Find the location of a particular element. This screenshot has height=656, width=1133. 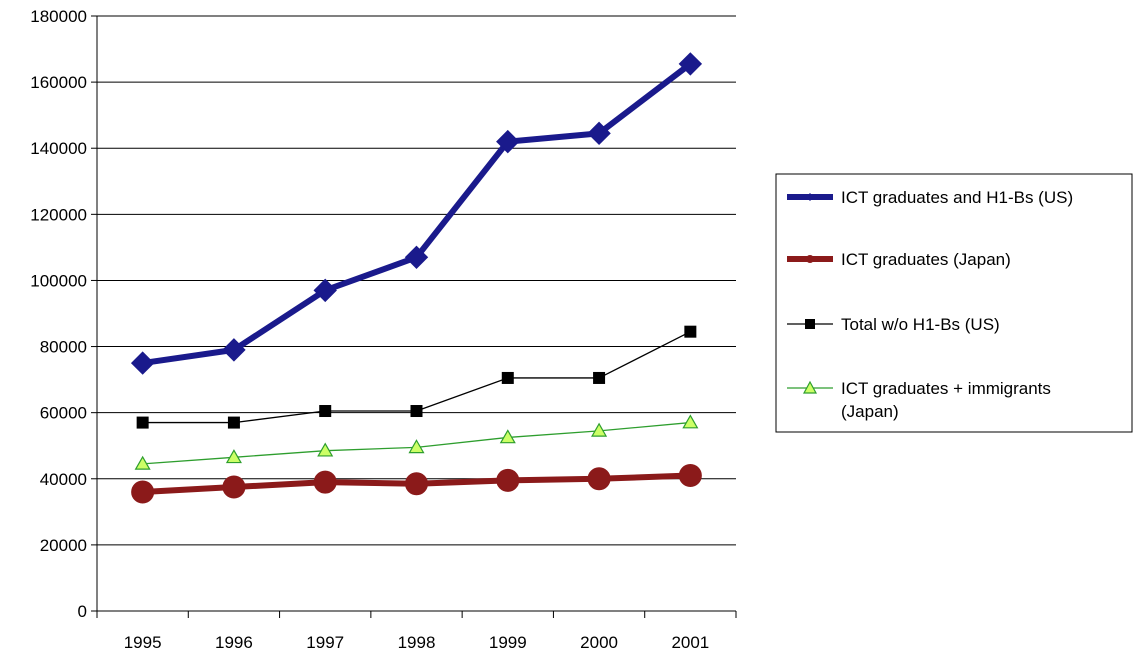

legend-label: ICT graduates + immigrants is located at coordinates (946, 388).